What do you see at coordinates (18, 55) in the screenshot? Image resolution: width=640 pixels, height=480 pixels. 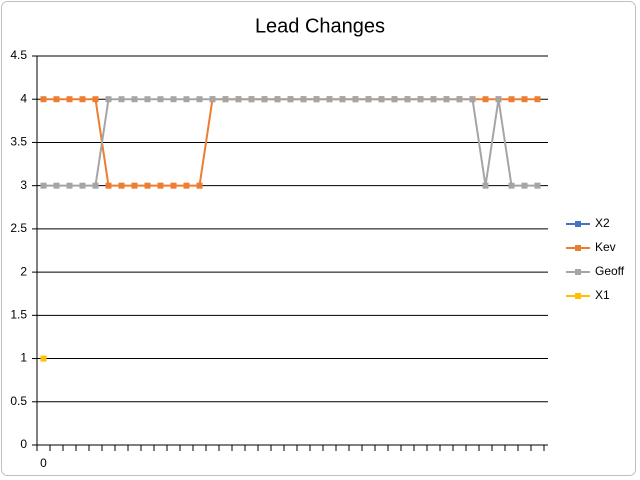 I see `y-tick-label: 4.5` at bounding box center [18, 55].